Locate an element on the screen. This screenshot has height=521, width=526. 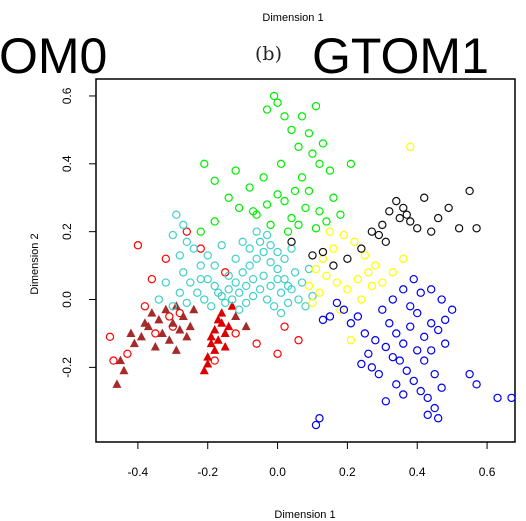
left-title-fragment: OM0 is located at coordinates (53, 56).